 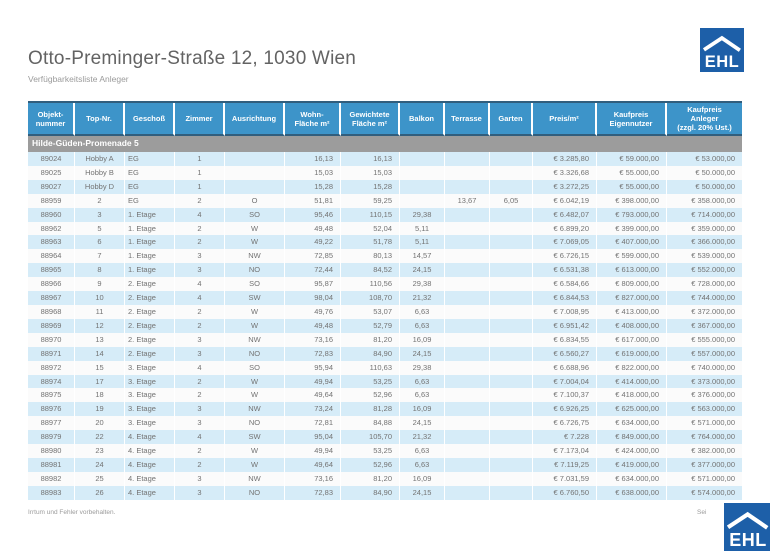 What do you see at coordinates (632, 395) in the screenshot?
I see `cell-kaufpreis-eigennutzer: € 418.000,00` at bounding box center [632, 395].